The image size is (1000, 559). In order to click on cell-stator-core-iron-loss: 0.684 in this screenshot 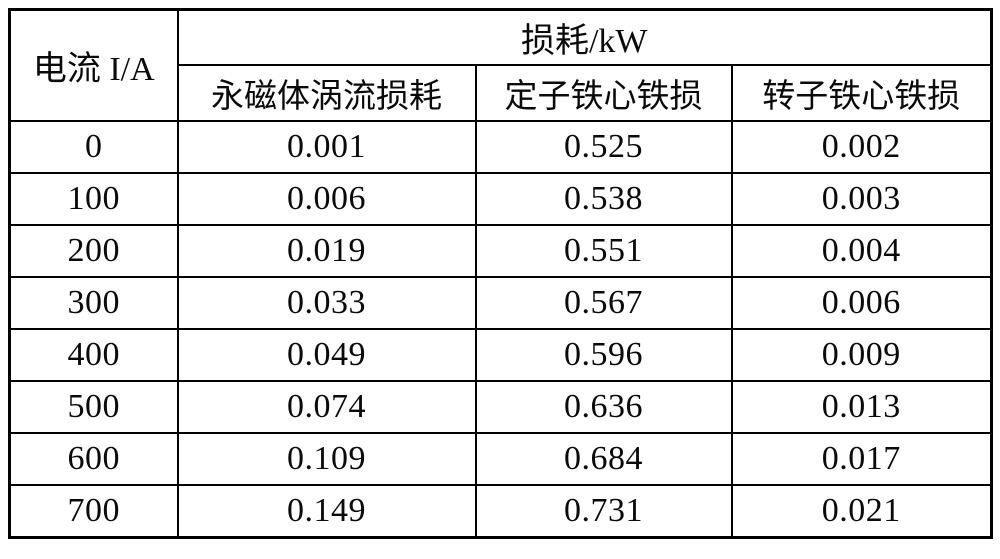, I will do `click(603, 459)`.